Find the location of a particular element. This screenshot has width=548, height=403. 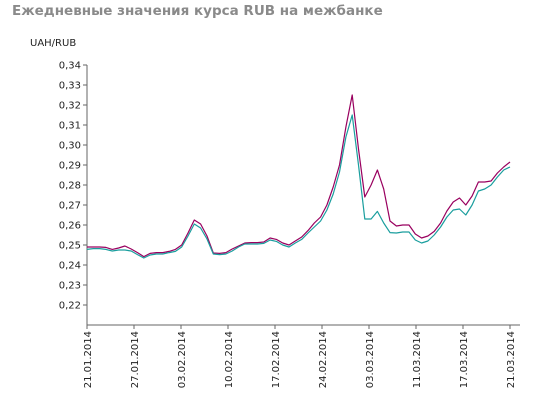

y-tick-label: 0,25 is located at coordinates (70, 246).